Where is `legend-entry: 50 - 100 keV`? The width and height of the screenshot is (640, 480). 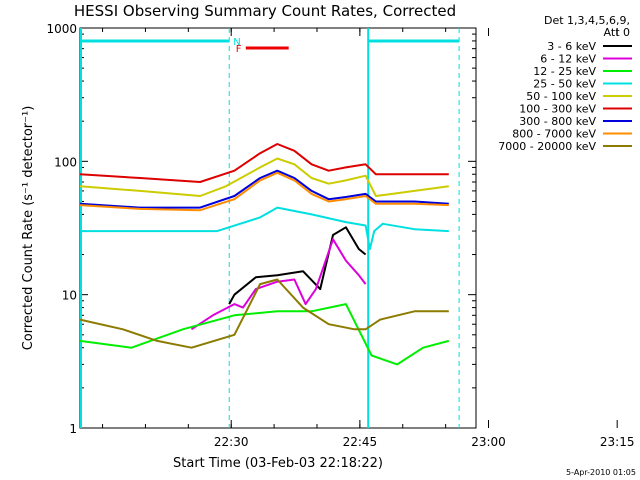
legend-entry: 50 - 100 keV is located at coordinates (561, 96).